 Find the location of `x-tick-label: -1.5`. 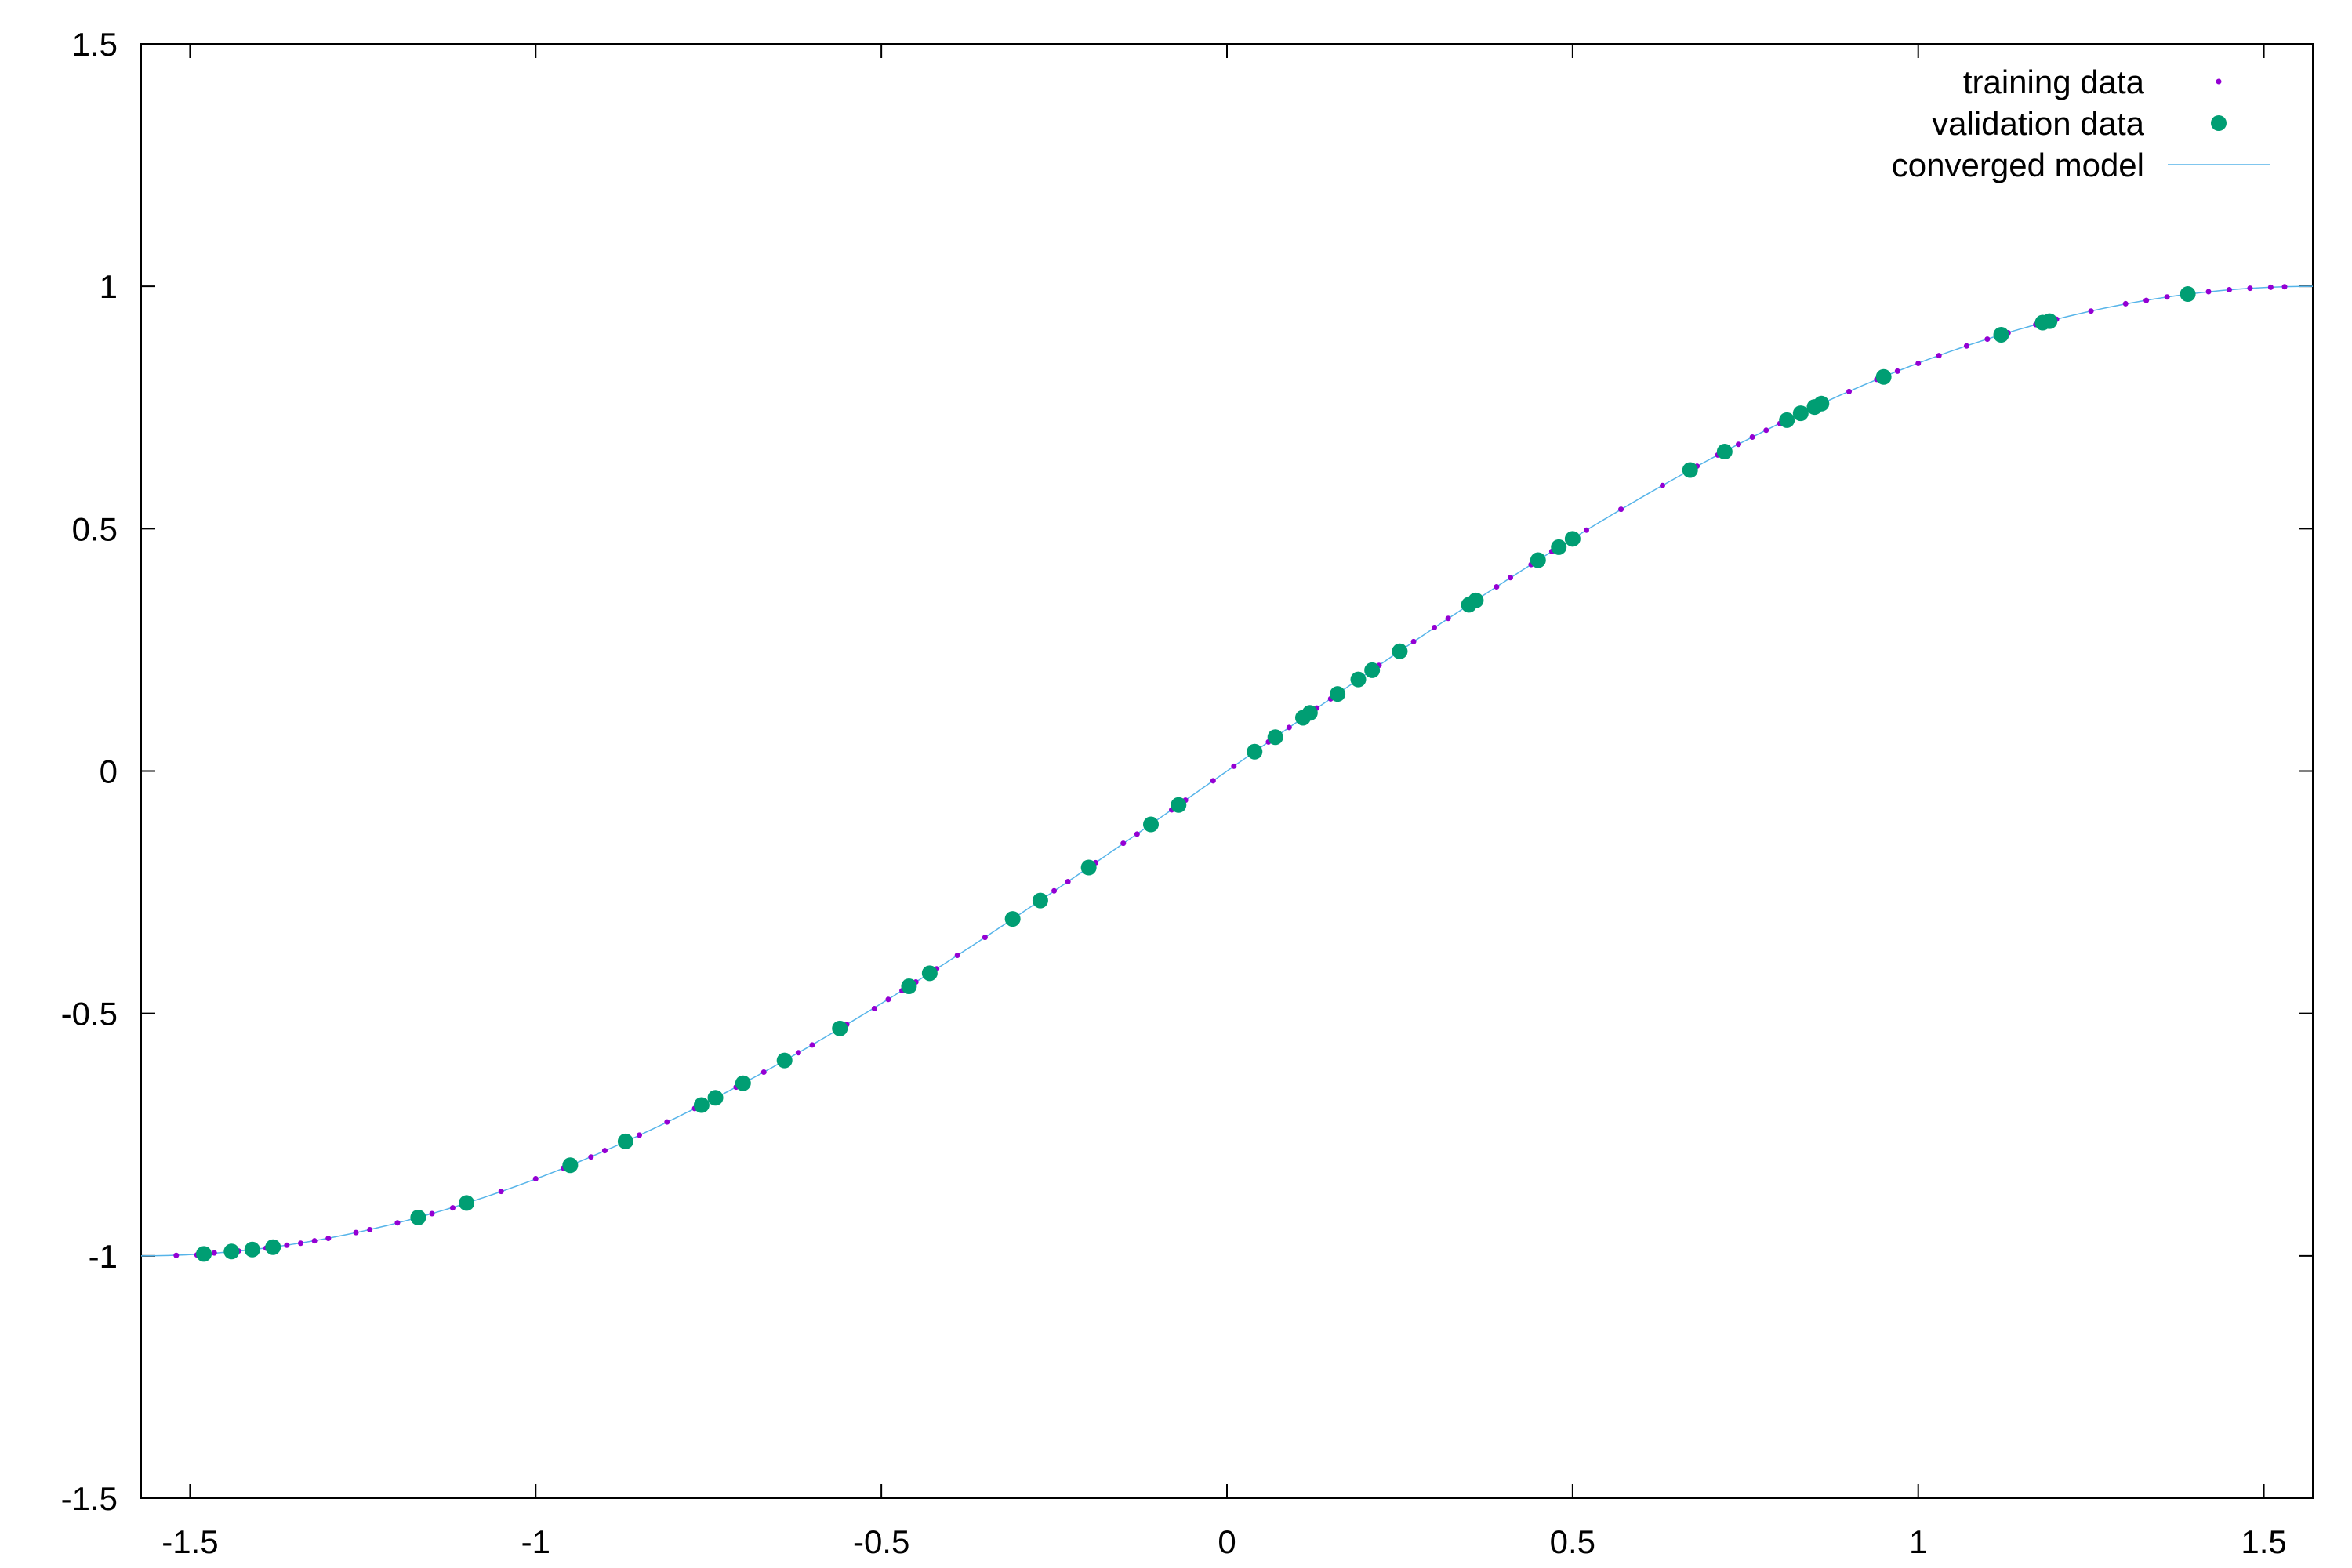

x-tick-label: -1.5 is located at coordinates (190, 1541).